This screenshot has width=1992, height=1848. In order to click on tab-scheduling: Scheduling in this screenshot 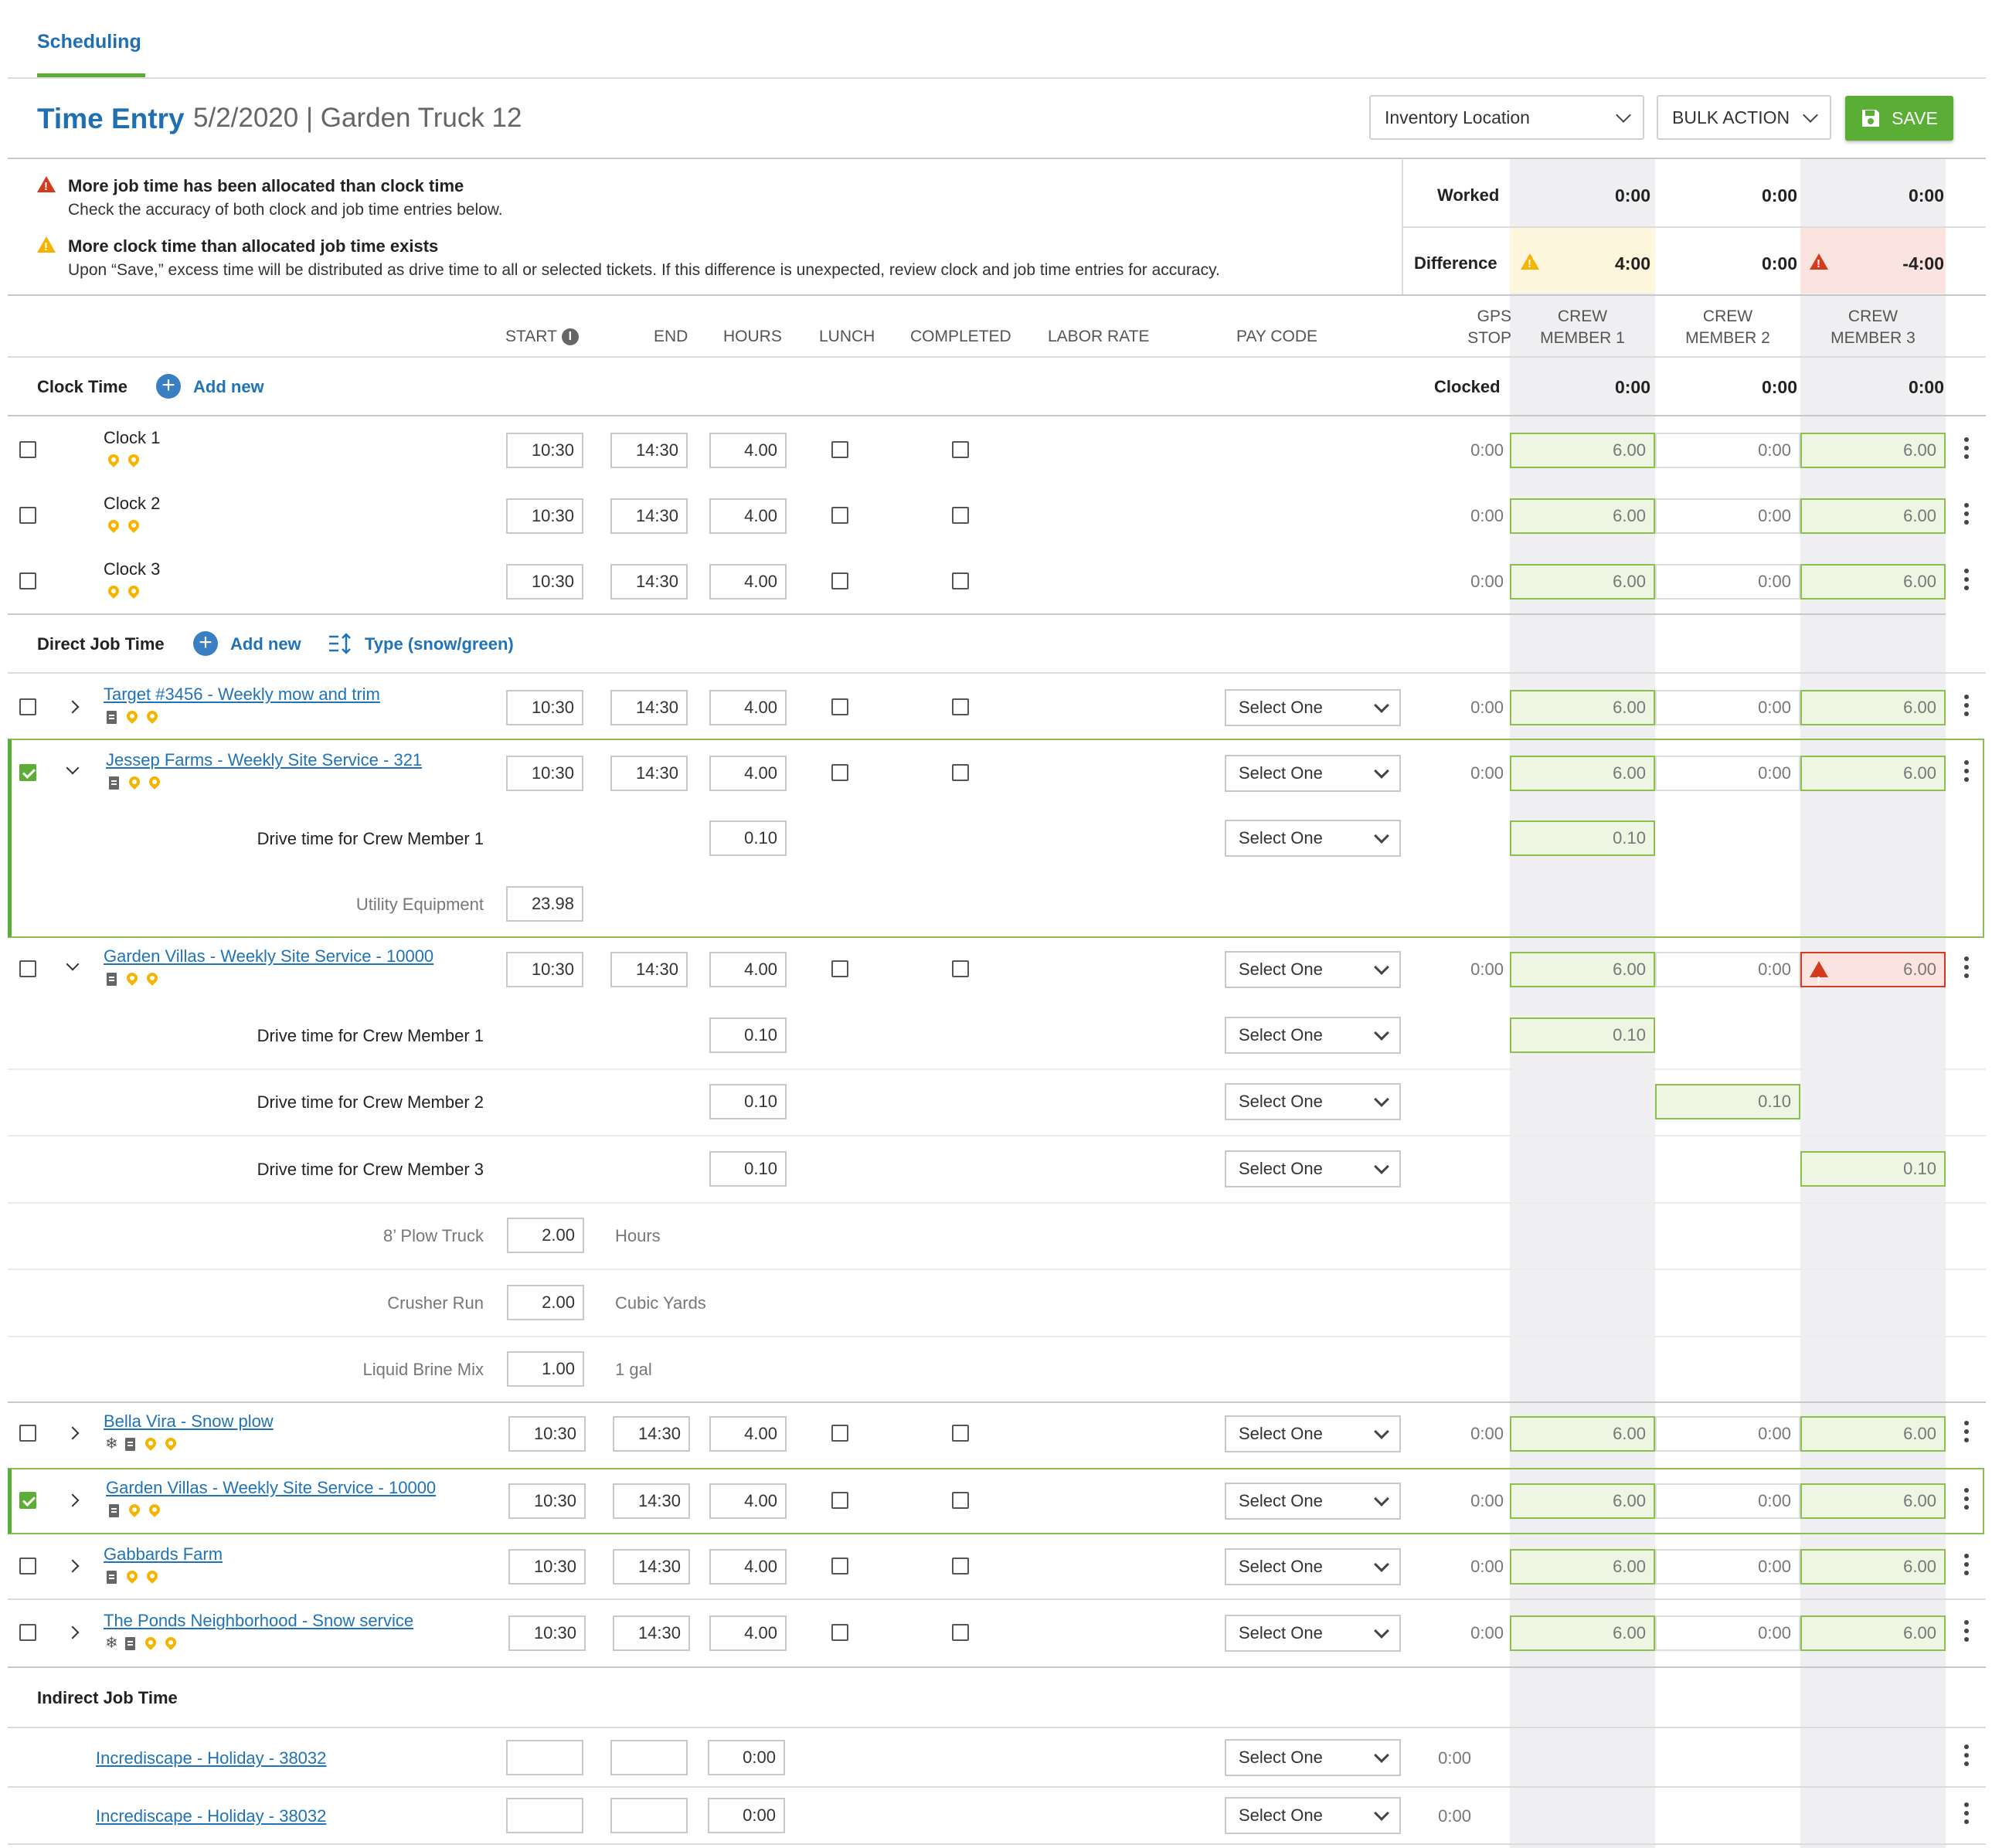, I will do `click(89, 42)`.